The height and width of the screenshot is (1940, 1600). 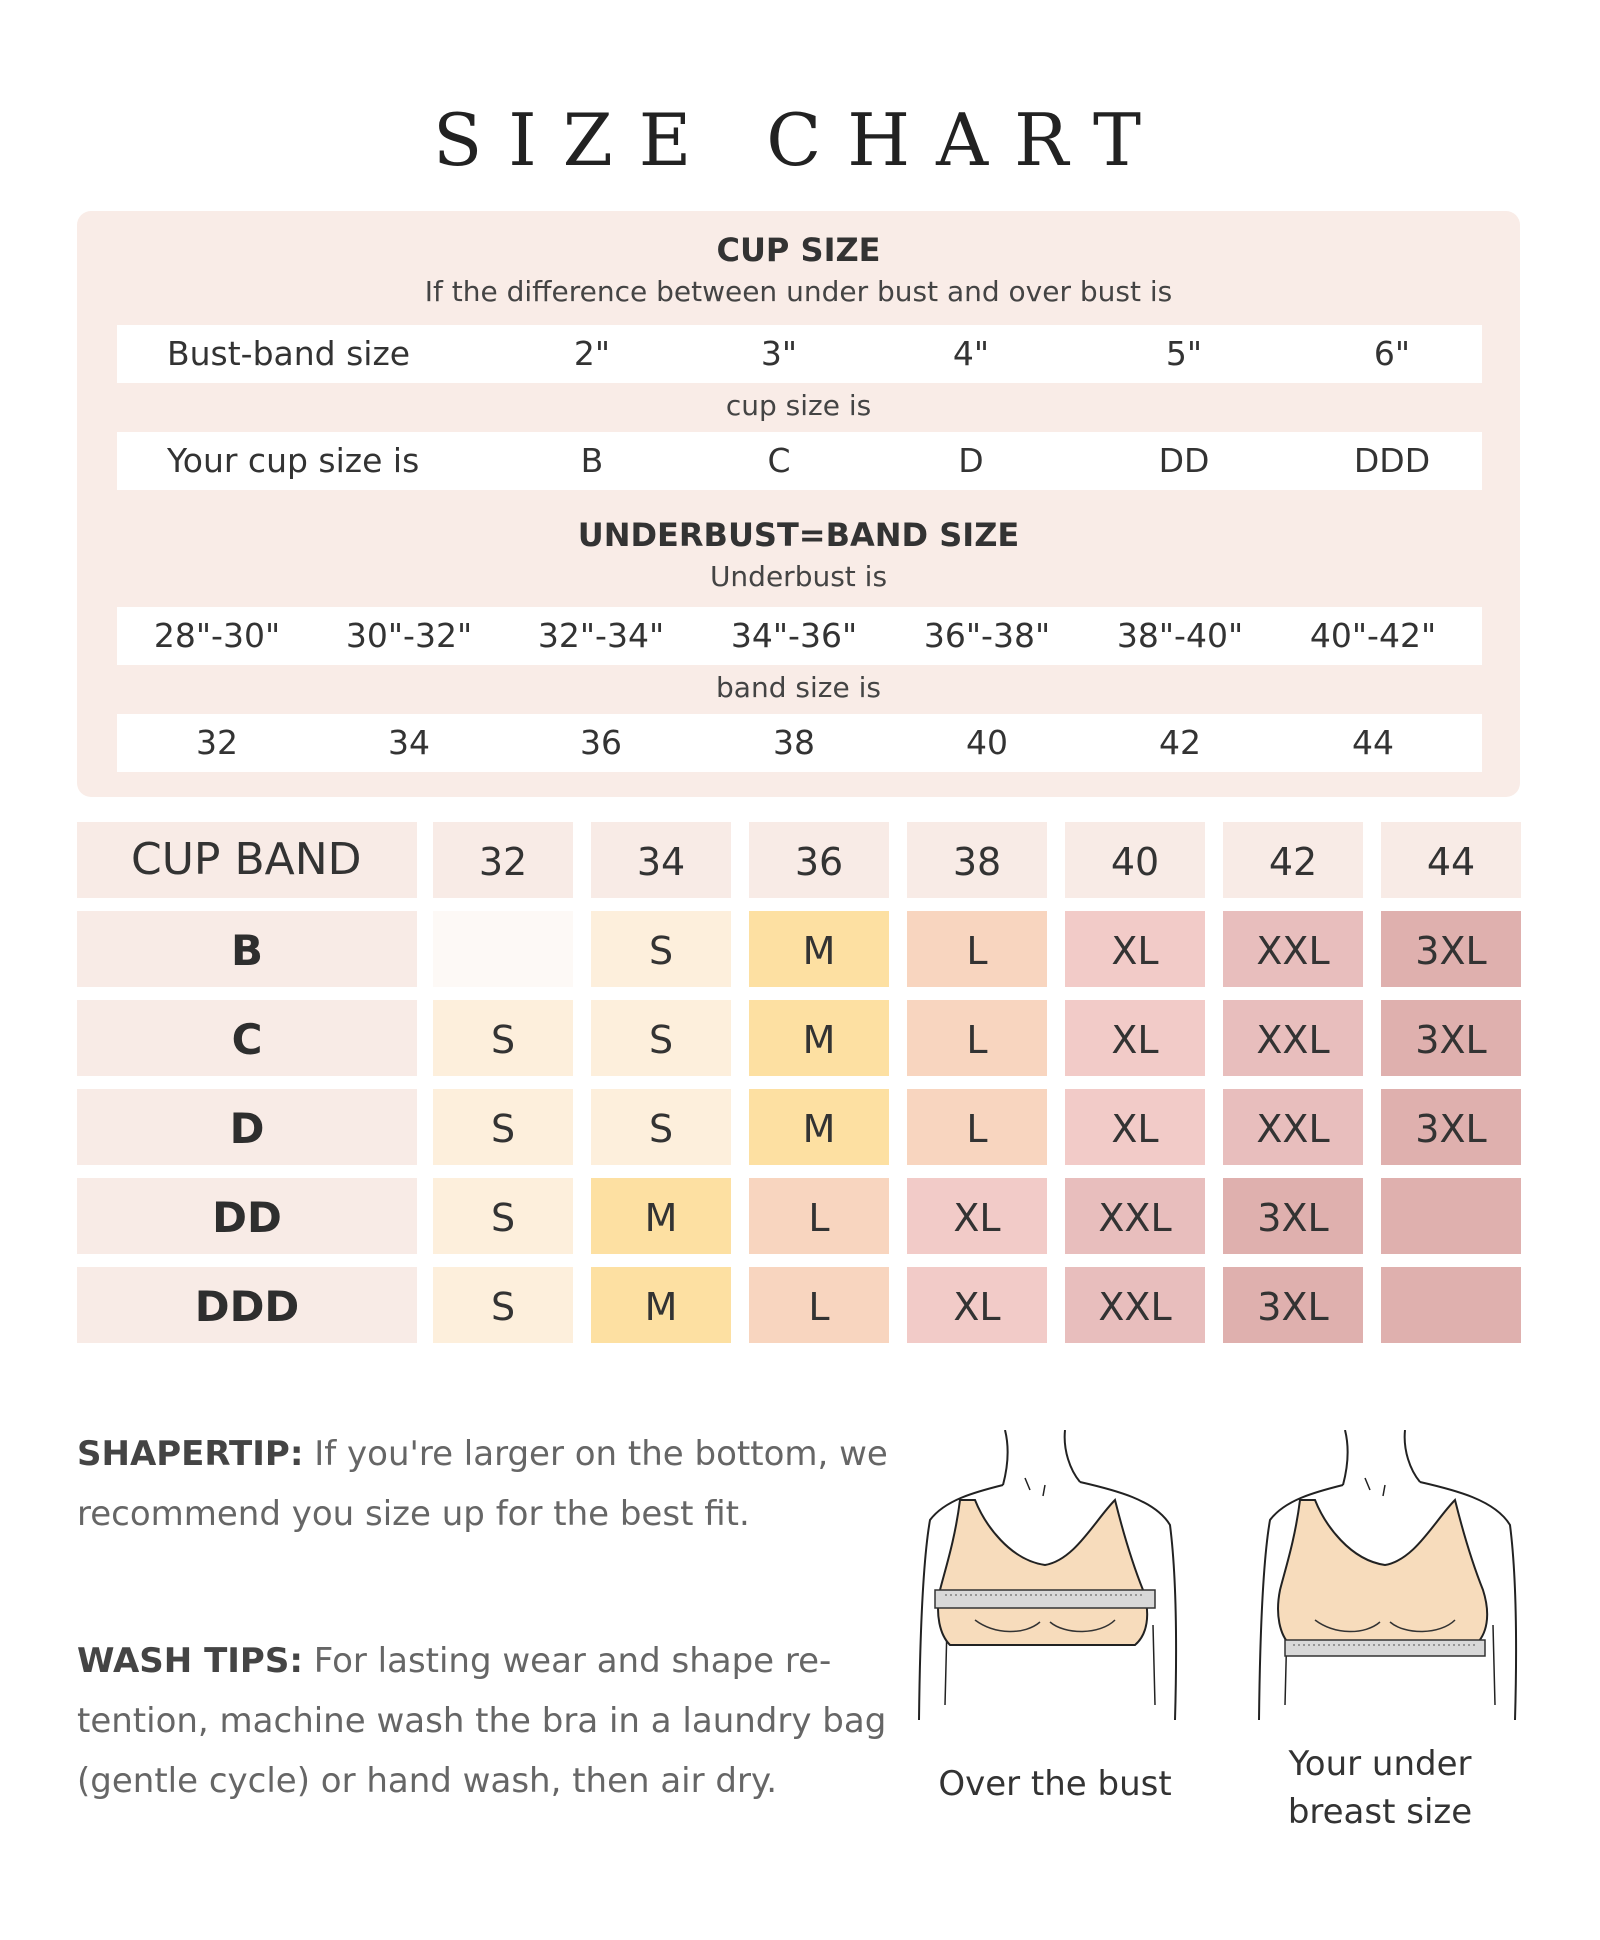 I want to click on cup-value: DDD, so click(x=1392, y=460).